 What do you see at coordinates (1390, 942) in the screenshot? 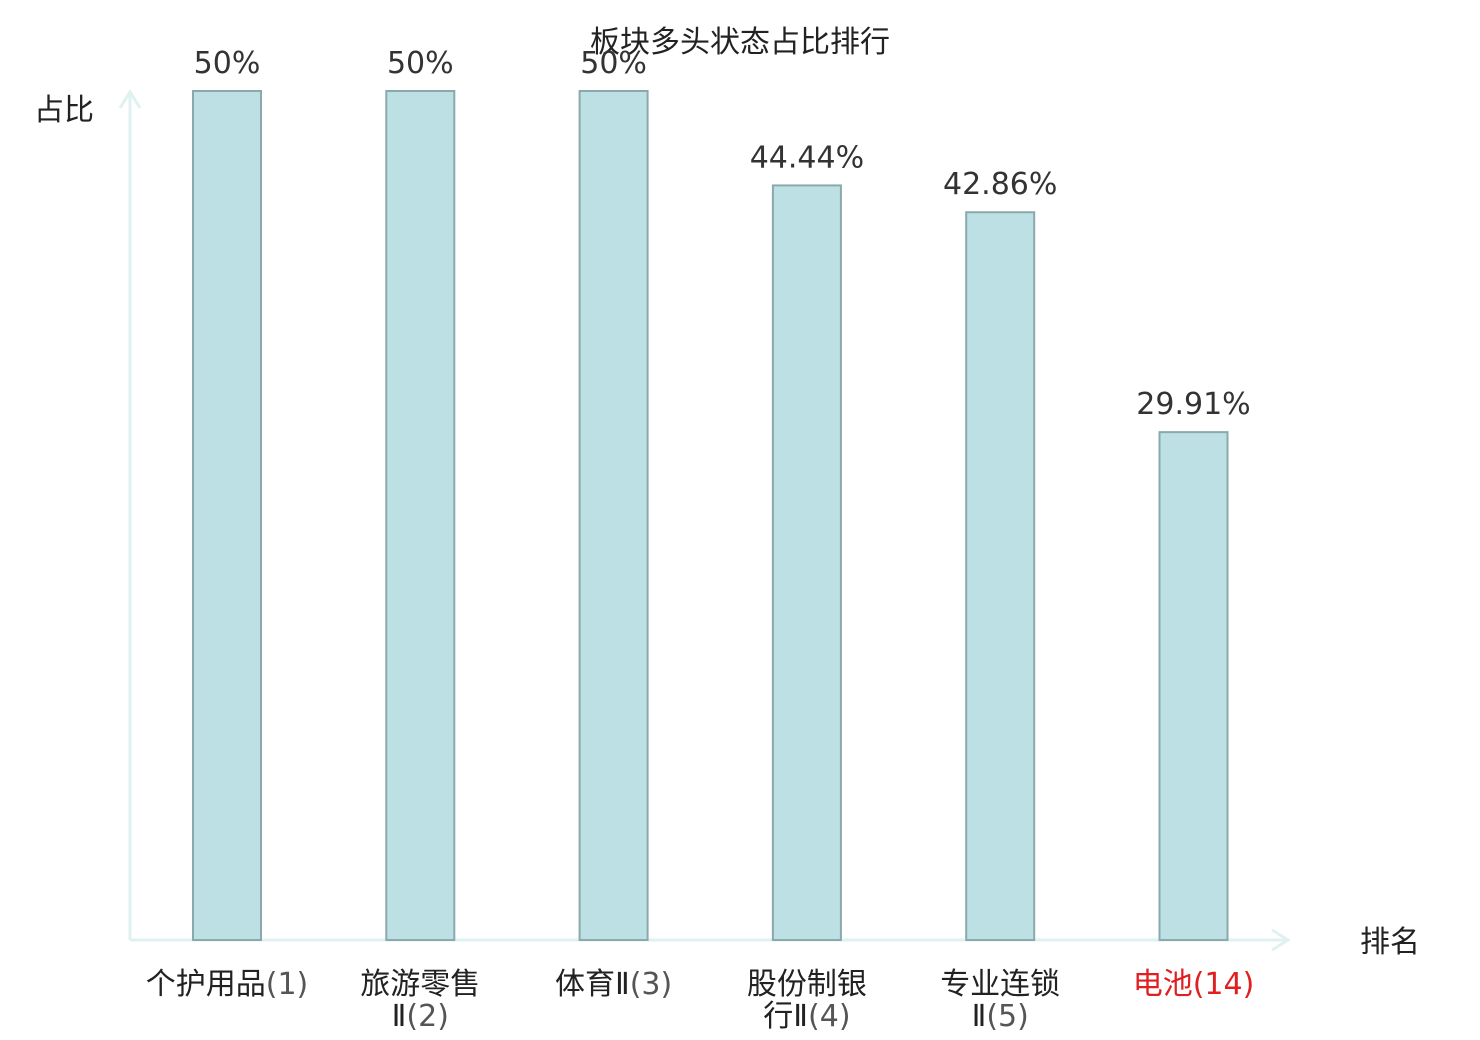
I see `x-axis-label: 排名` at bounding box center [1390, 942].